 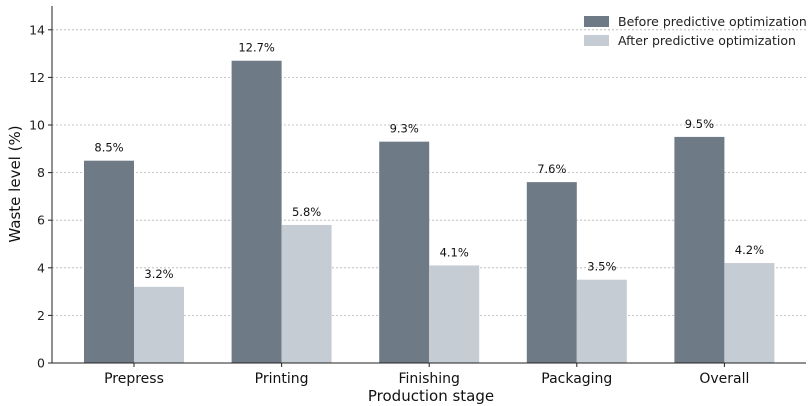 I want to click on x-tick-label: Finishing, so click(x=429, y=379).